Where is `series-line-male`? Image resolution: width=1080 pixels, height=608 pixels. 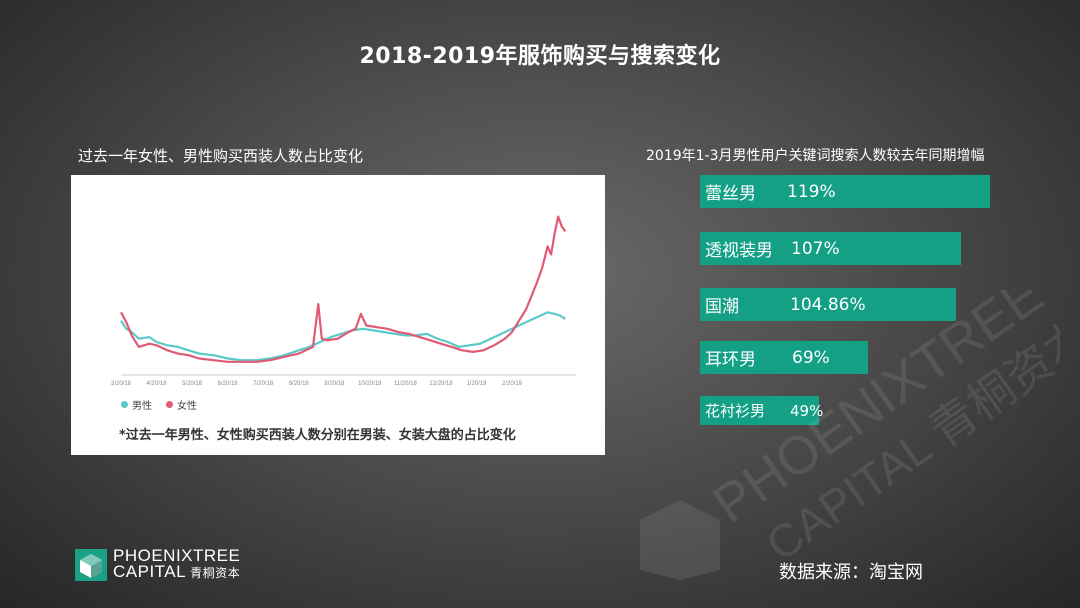 series-line-male is located at coordinates (343, 336).